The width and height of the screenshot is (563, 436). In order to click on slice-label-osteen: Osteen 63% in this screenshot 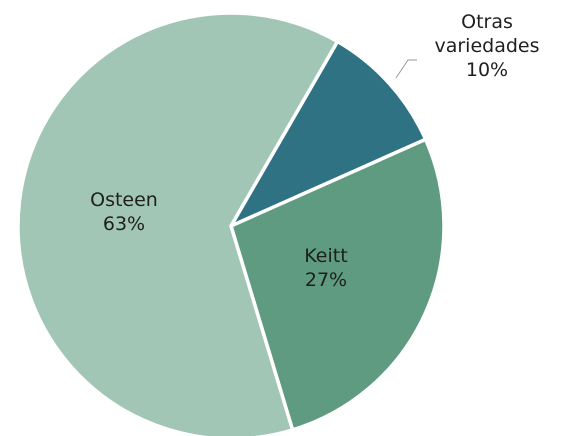, I will do `click(124, 212)`.